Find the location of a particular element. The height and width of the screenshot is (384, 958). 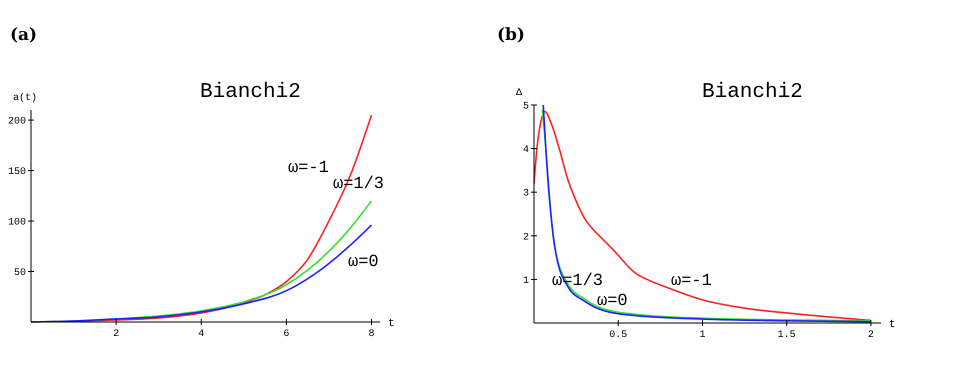

y-tick-label: 5 is located at coordinates (525, 107).